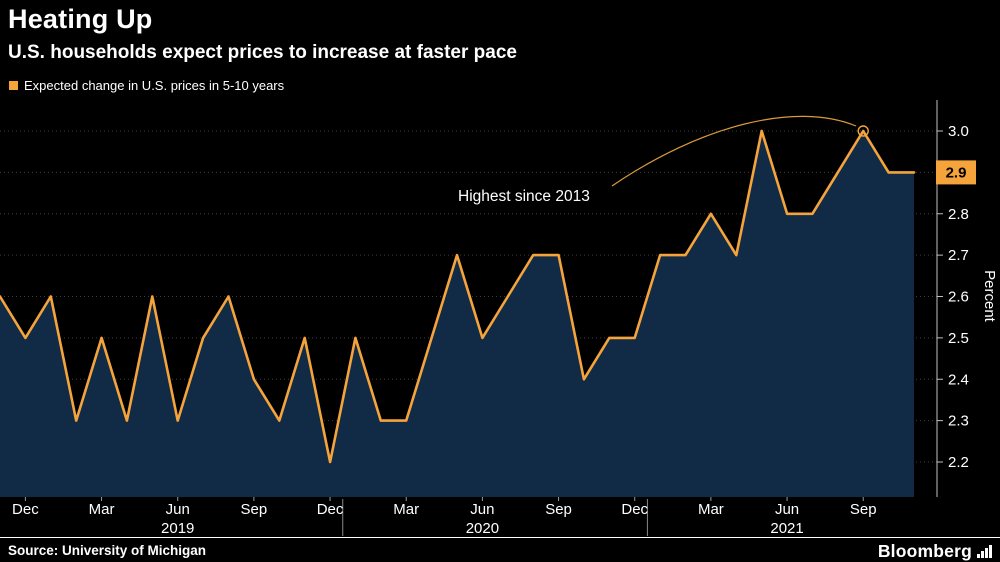 The height and width of the screenshot is (562, 1000). Describe the element at coordinates (958, 255) in the screenshot. I see `y-tick-label: 2.7` at that location.